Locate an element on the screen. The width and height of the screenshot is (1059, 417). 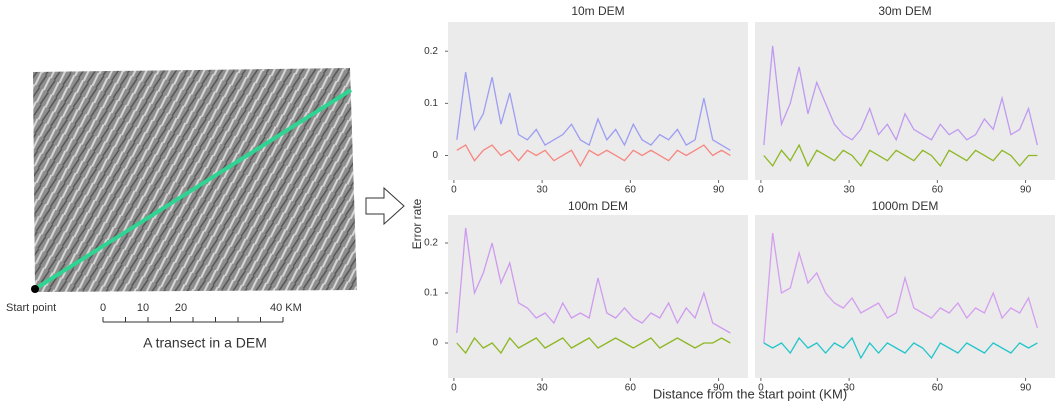
panel-title: 30m DEM is located at coordinates (904, 11).